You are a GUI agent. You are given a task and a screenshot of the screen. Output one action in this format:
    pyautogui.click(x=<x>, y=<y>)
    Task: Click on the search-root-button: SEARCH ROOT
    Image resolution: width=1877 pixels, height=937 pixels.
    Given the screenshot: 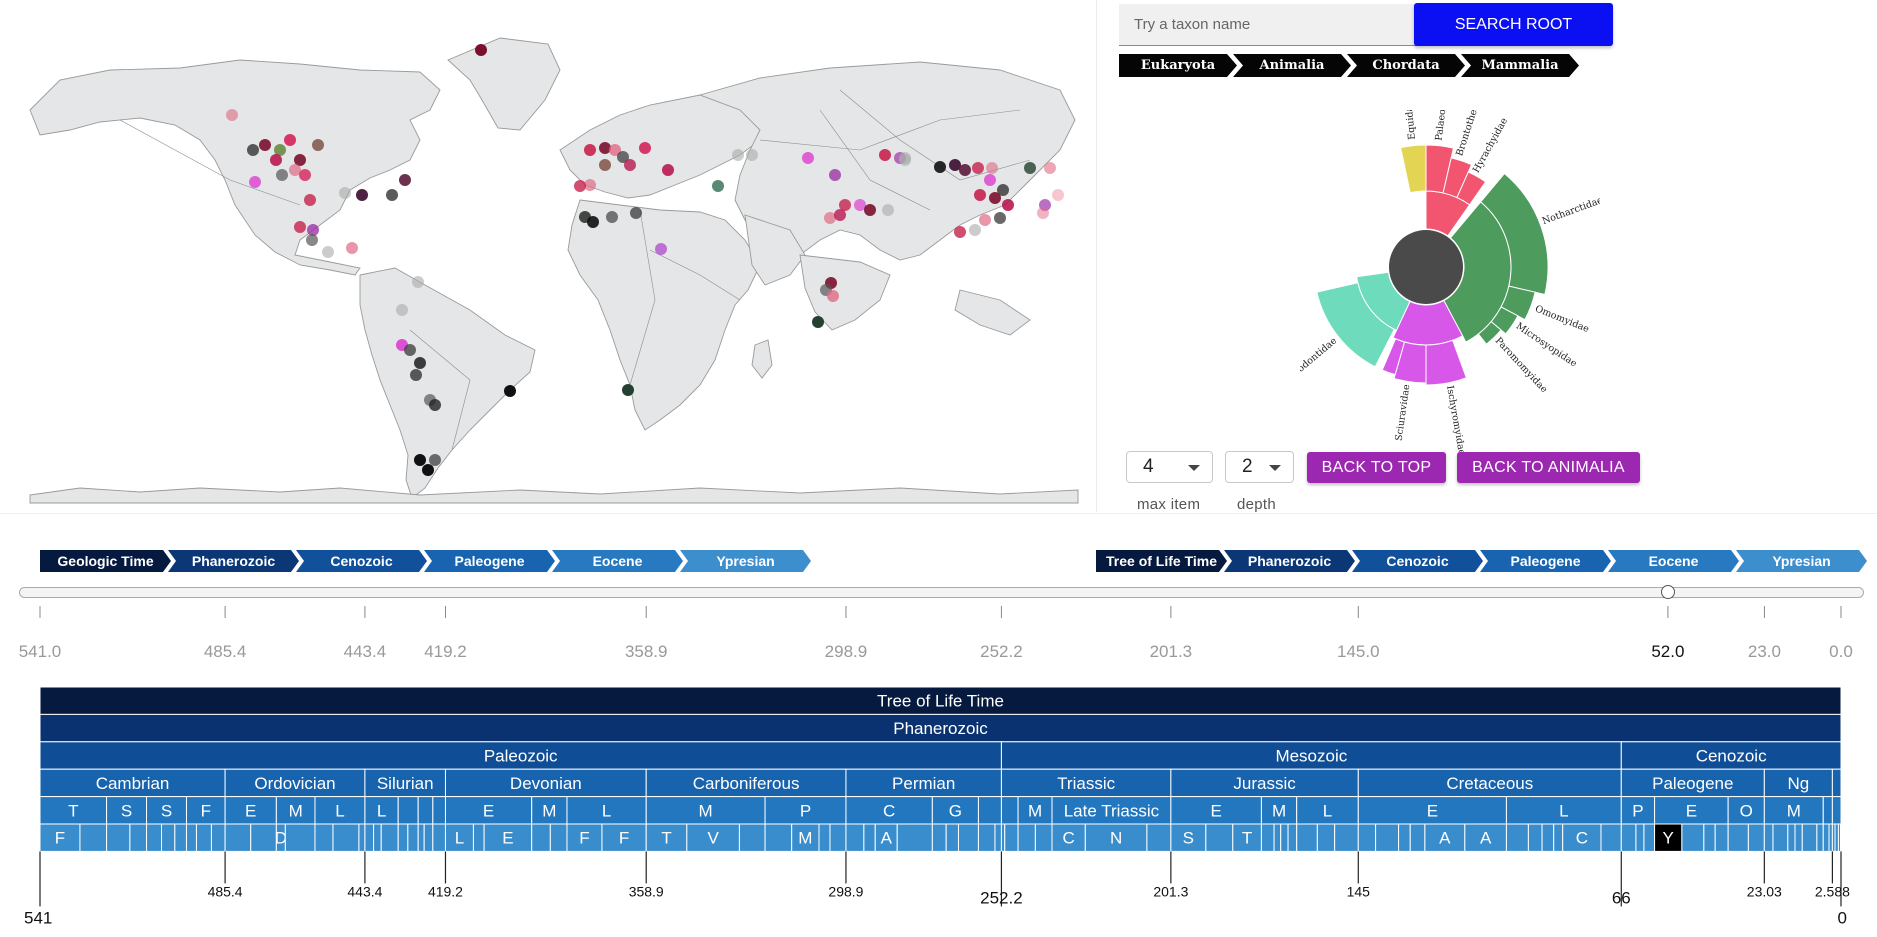 What is the action you would take?
    pyautogui.click(x=1513, y=24)
    